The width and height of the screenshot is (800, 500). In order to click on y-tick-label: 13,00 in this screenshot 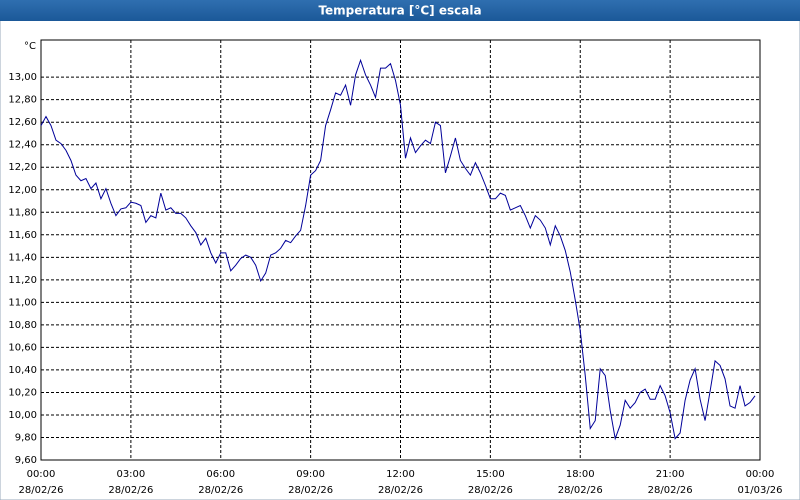, I will do `click(22, 77)`.